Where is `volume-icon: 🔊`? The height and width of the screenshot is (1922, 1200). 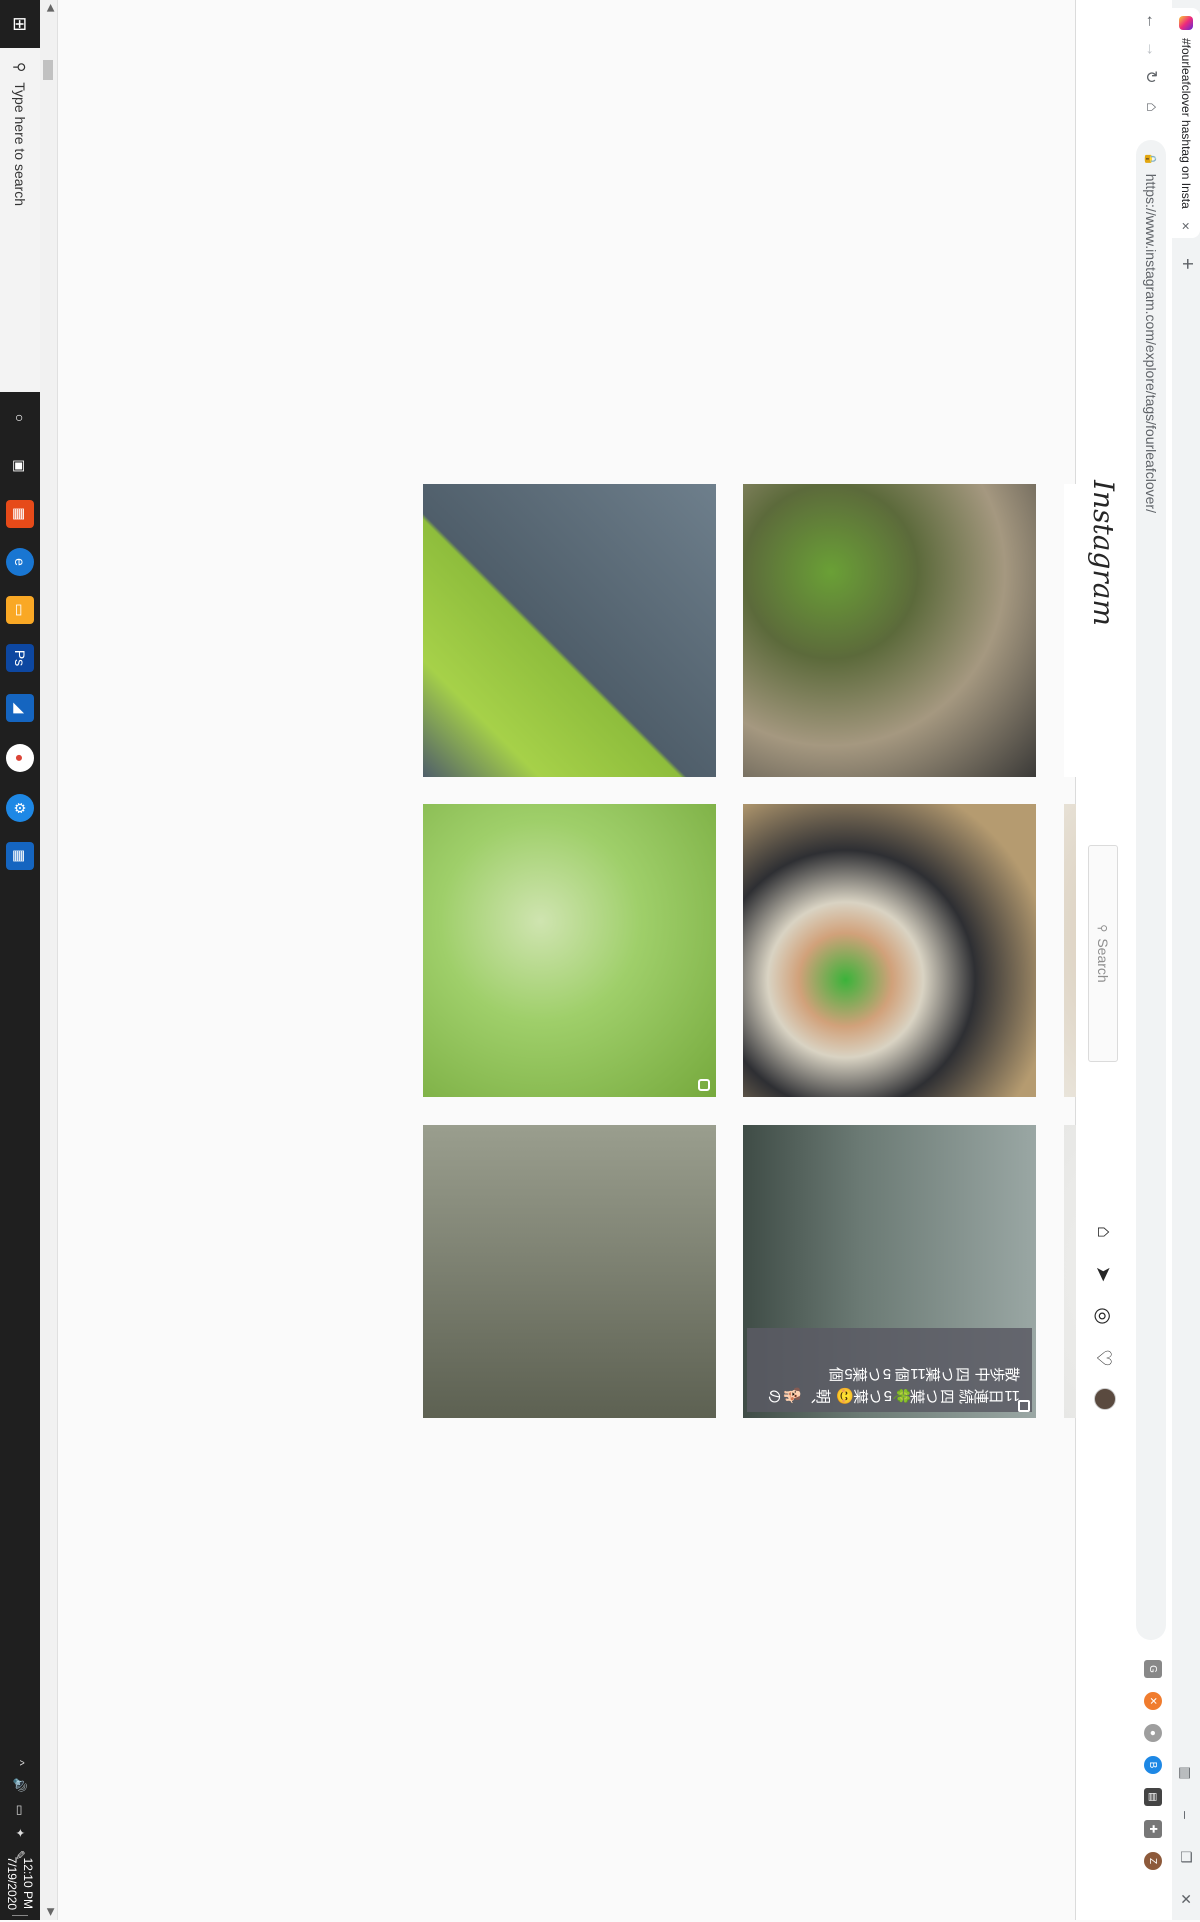
volume-icon: 🔊 is located at coordinates (20, 1785).